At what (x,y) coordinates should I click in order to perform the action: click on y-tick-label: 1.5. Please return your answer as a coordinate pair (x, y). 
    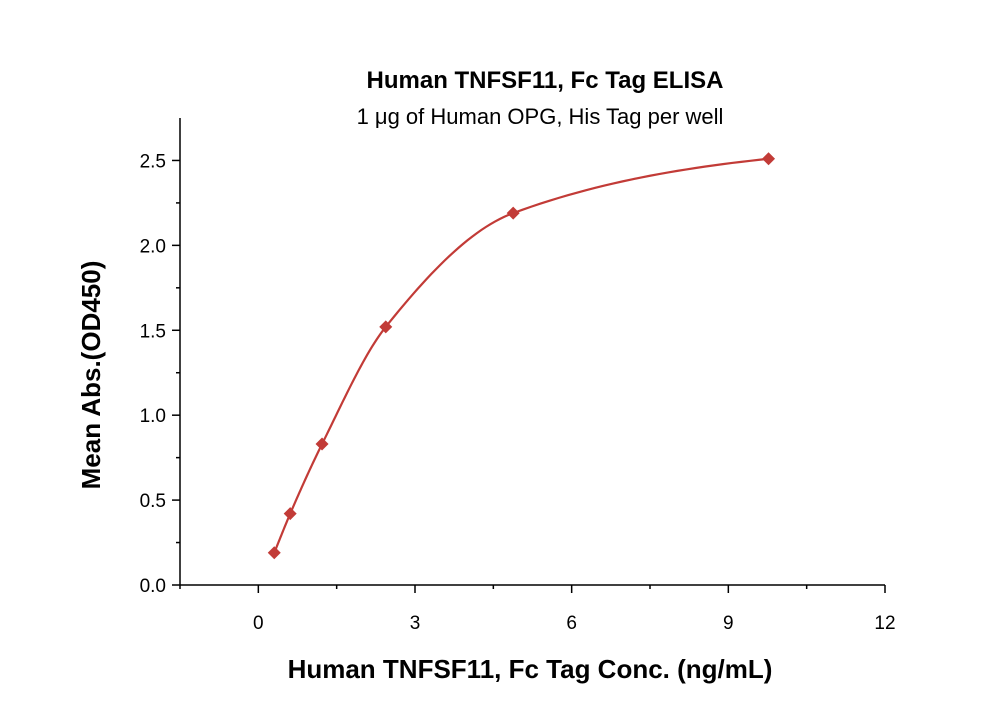
    Looking at the image, I should click on (153, 331).